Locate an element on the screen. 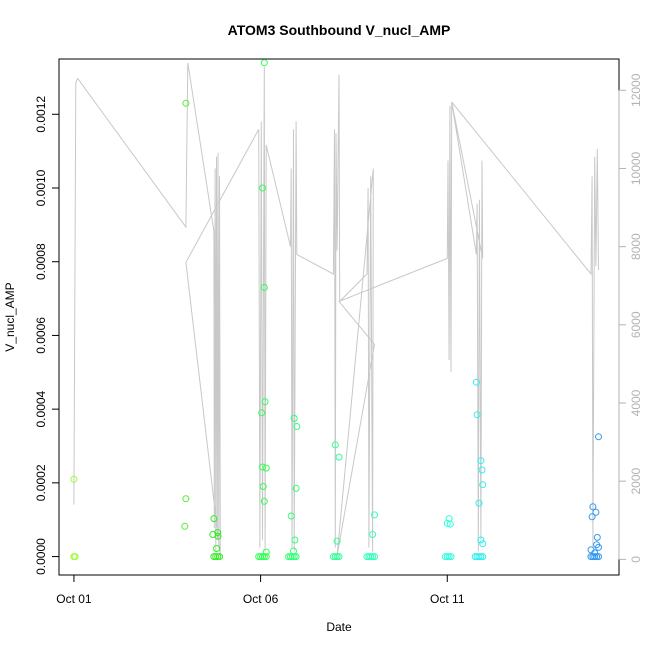 The image size is (650, 650). x-tick-label: Oct 11 is located at coordinates (447, 599).